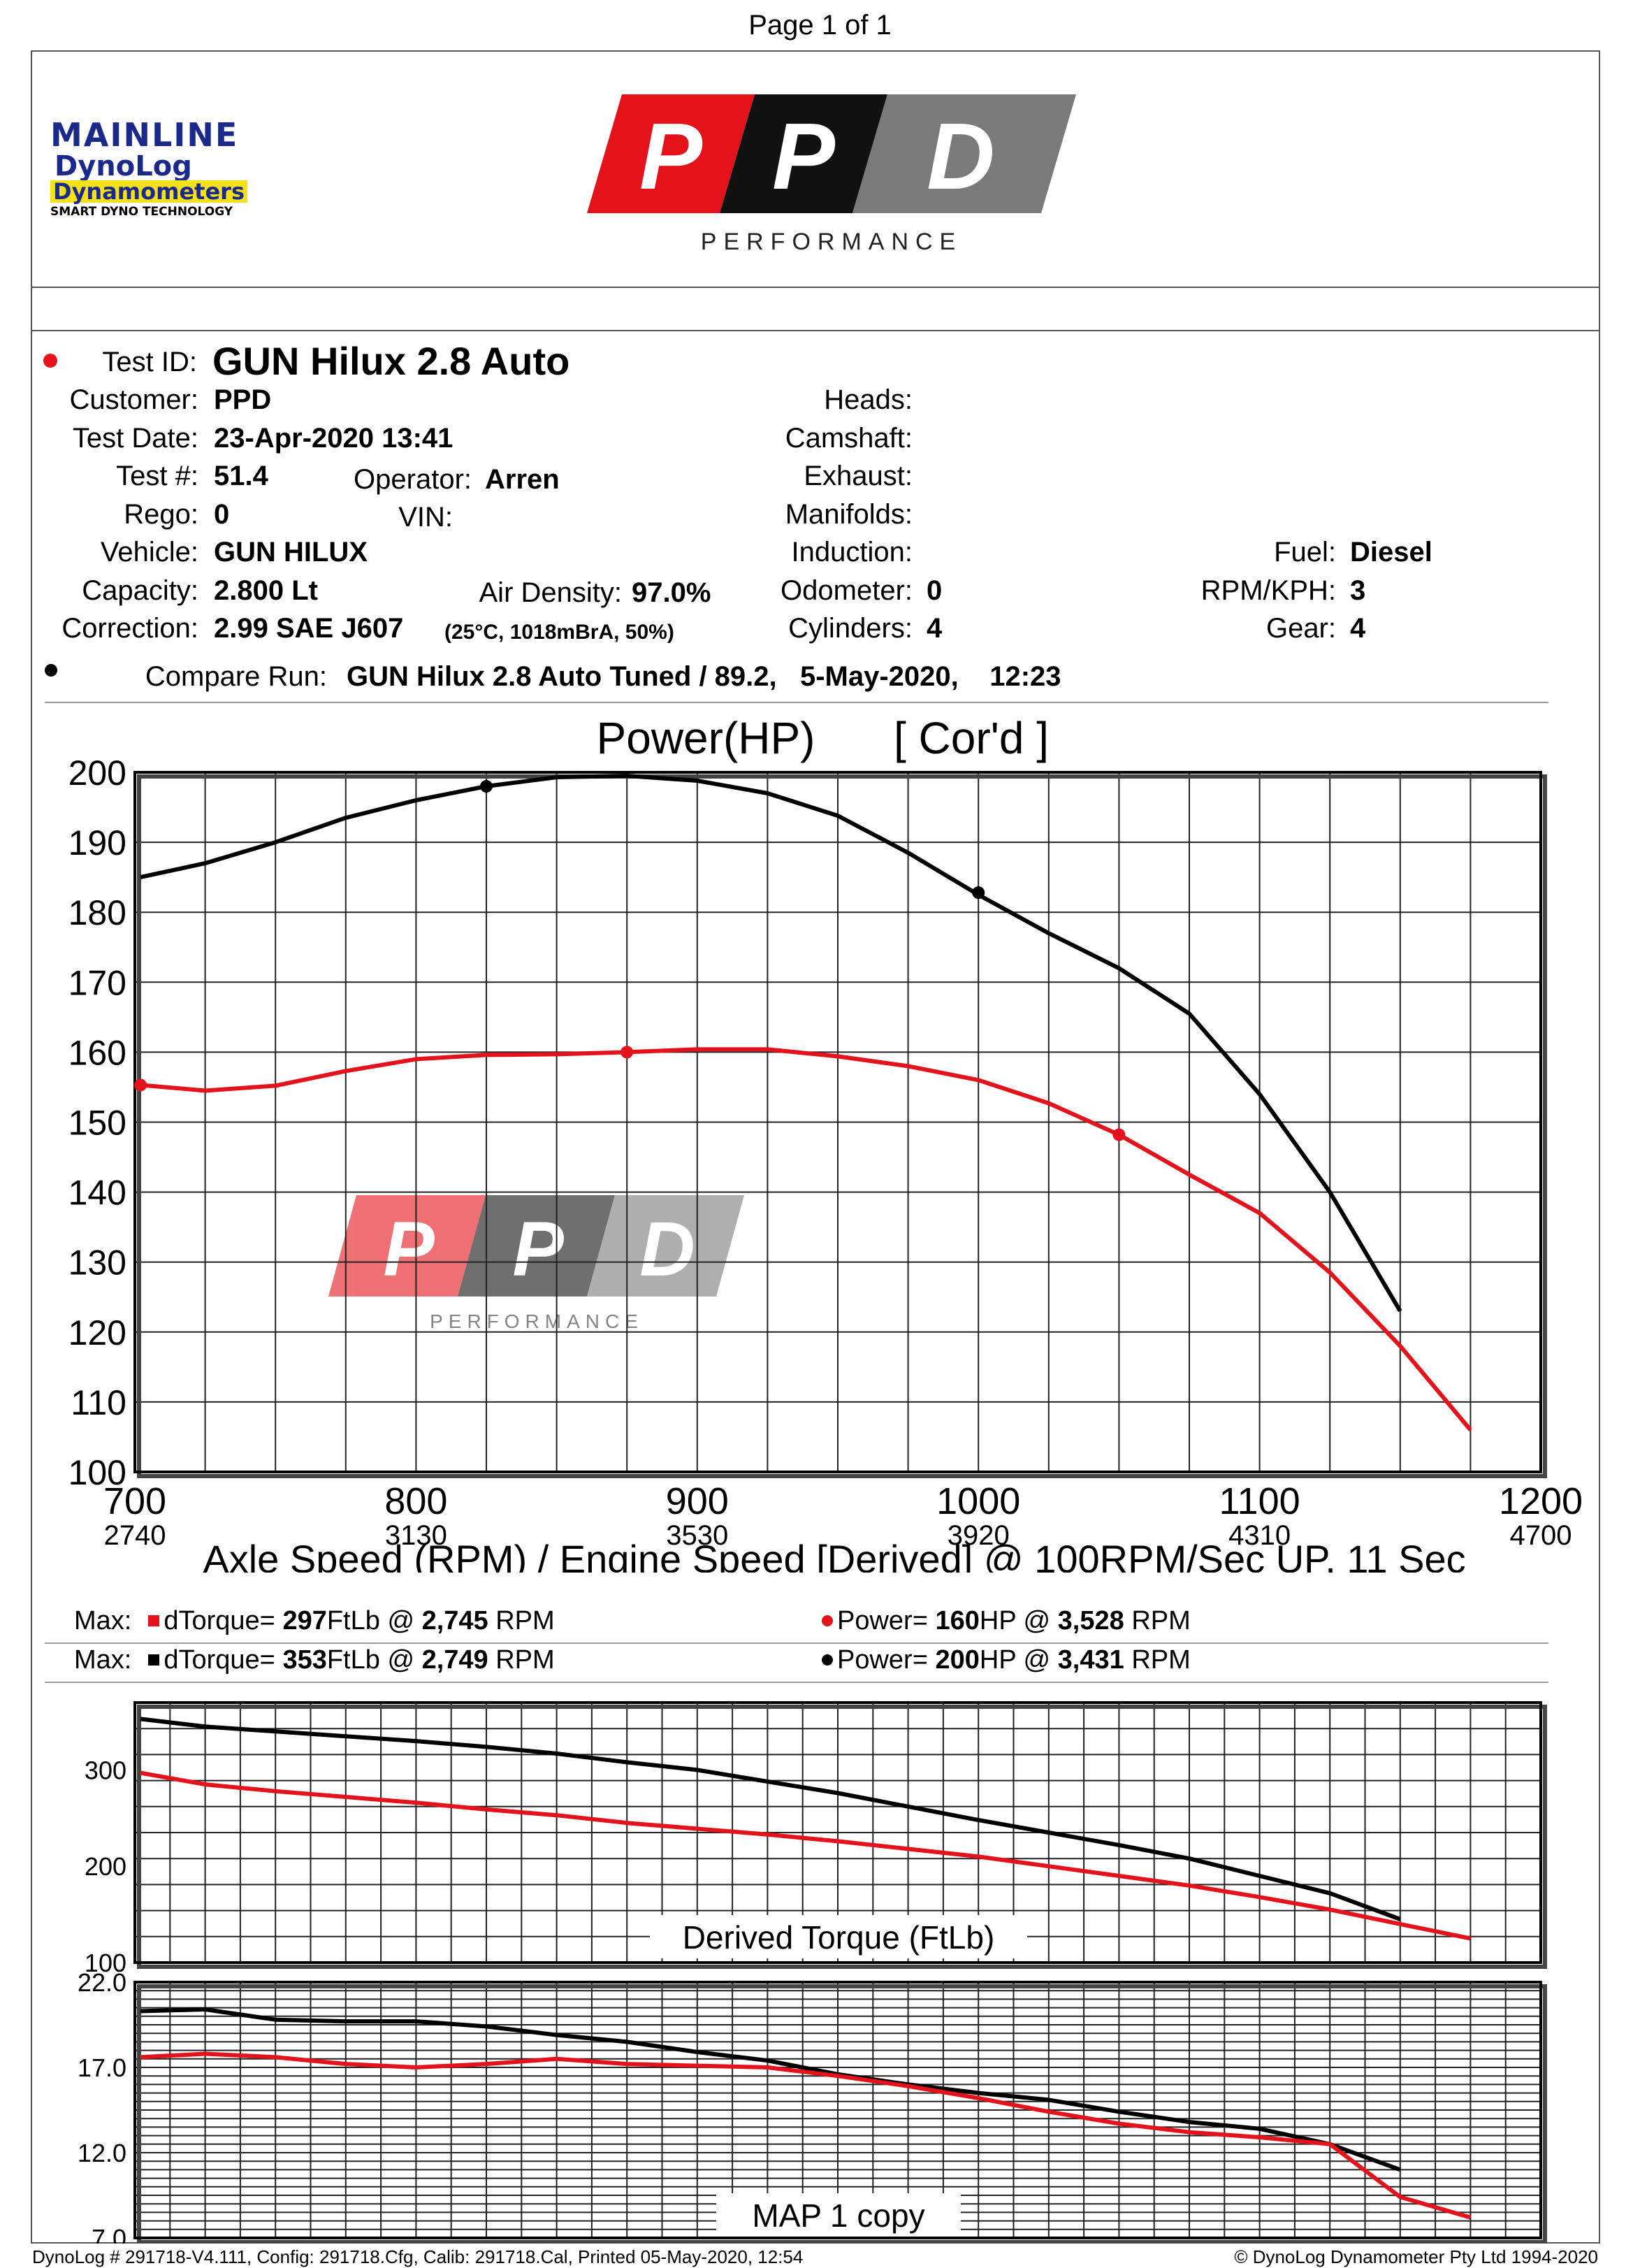 This screenshot has height=2268, width=1640. Describe the element at coordinates (1268, 590) in the screenshot. I see `engine-label: RPM/KPH:` at that location.